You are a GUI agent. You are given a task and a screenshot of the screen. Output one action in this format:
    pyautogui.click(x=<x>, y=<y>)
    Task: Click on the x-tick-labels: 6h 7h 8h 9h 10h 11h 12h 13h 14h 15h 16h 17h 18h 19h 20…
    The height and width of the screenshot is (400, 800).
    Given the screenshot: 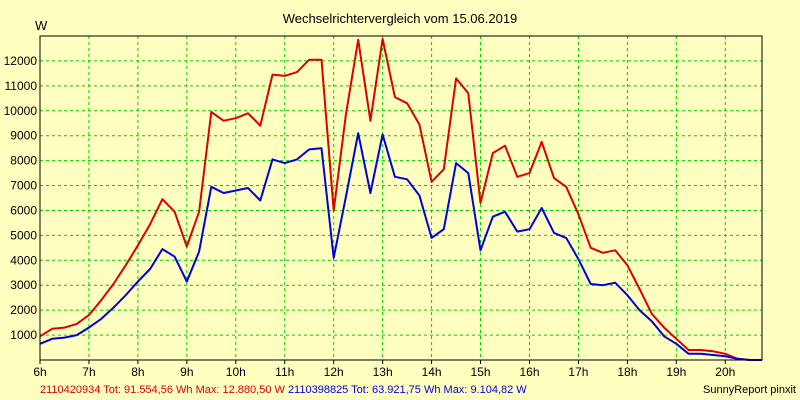 What is the action you would take?
    pyautogui.click(x=384, y=372)
    